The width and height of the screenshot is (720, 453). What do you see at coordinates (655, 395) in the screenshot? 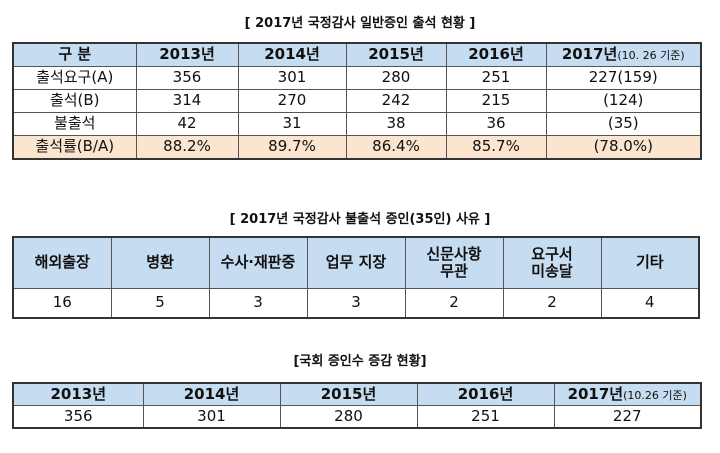
I see `header-note: (10.26 기준)` at bounding box center [655, 395].